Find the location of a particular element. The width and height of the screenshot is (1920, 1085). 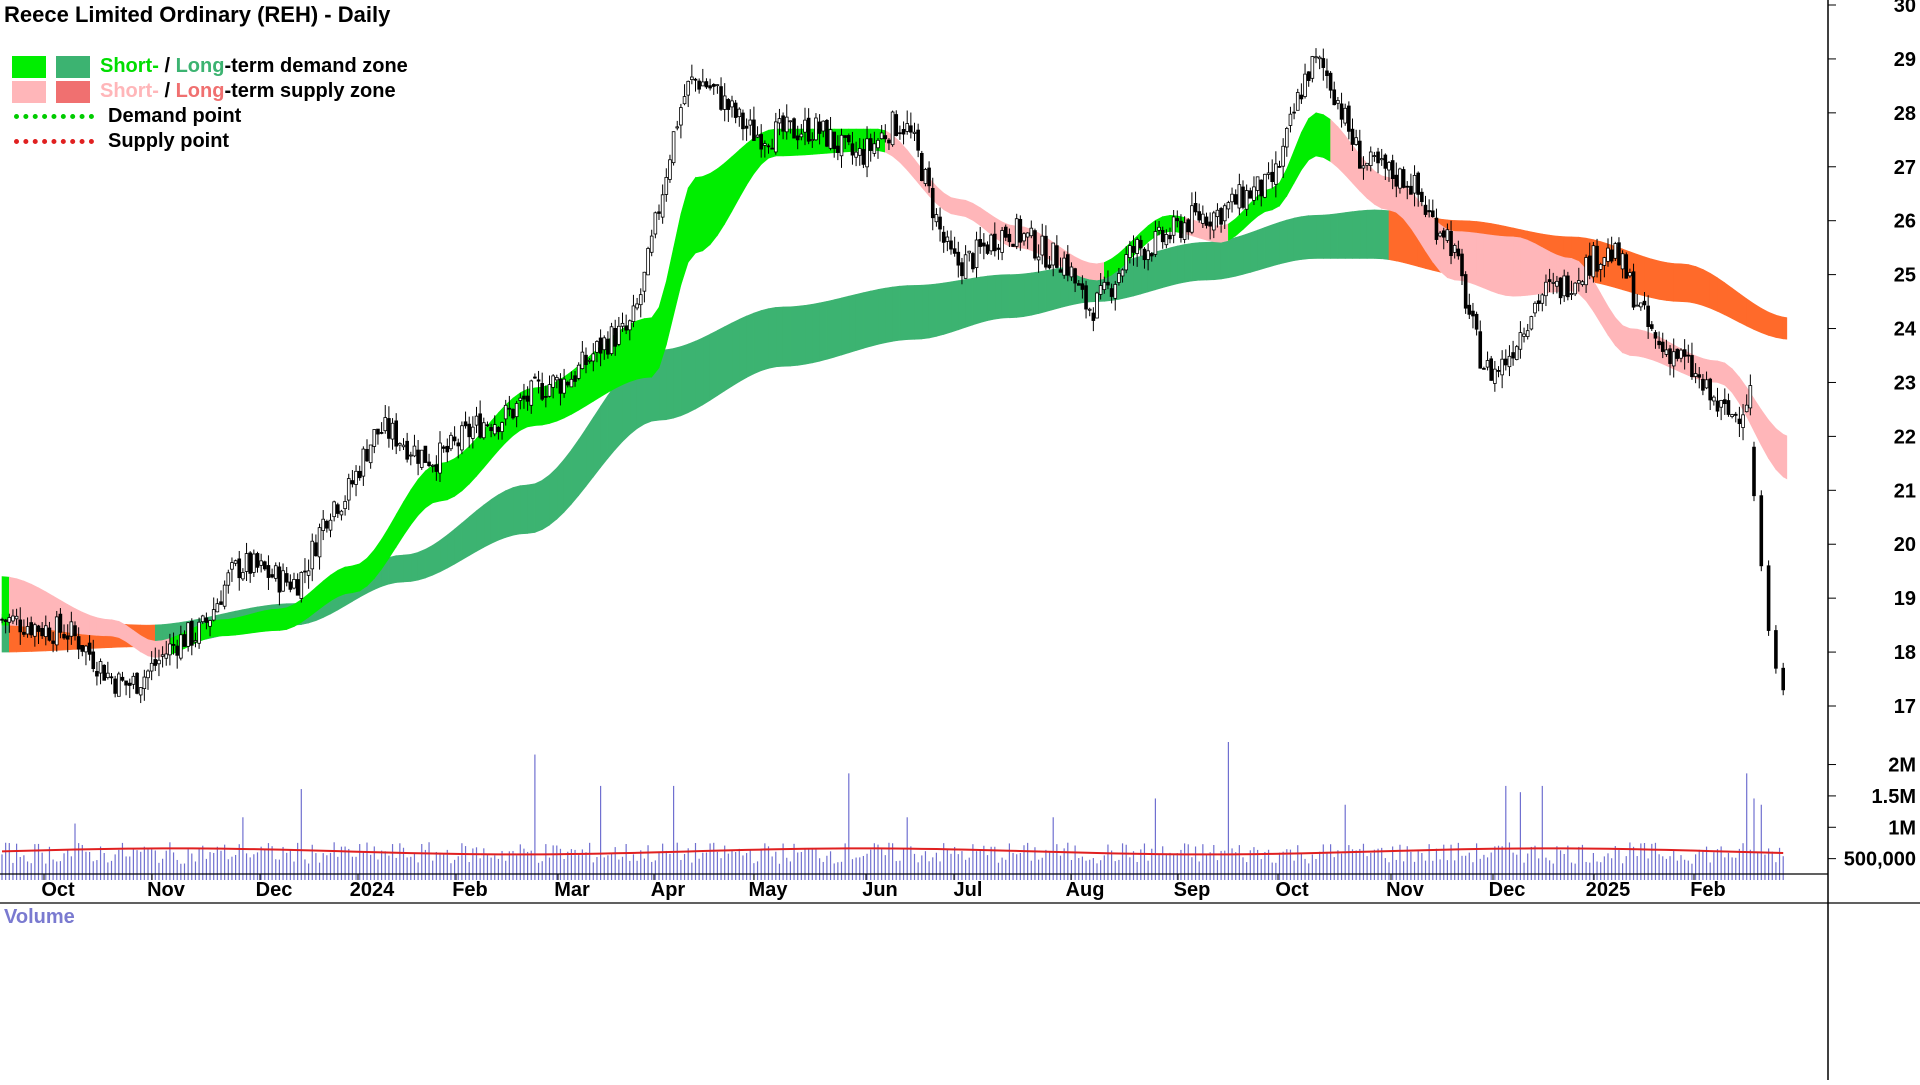

volume-tick-label: 1M is located at coordinates (1902, 828).